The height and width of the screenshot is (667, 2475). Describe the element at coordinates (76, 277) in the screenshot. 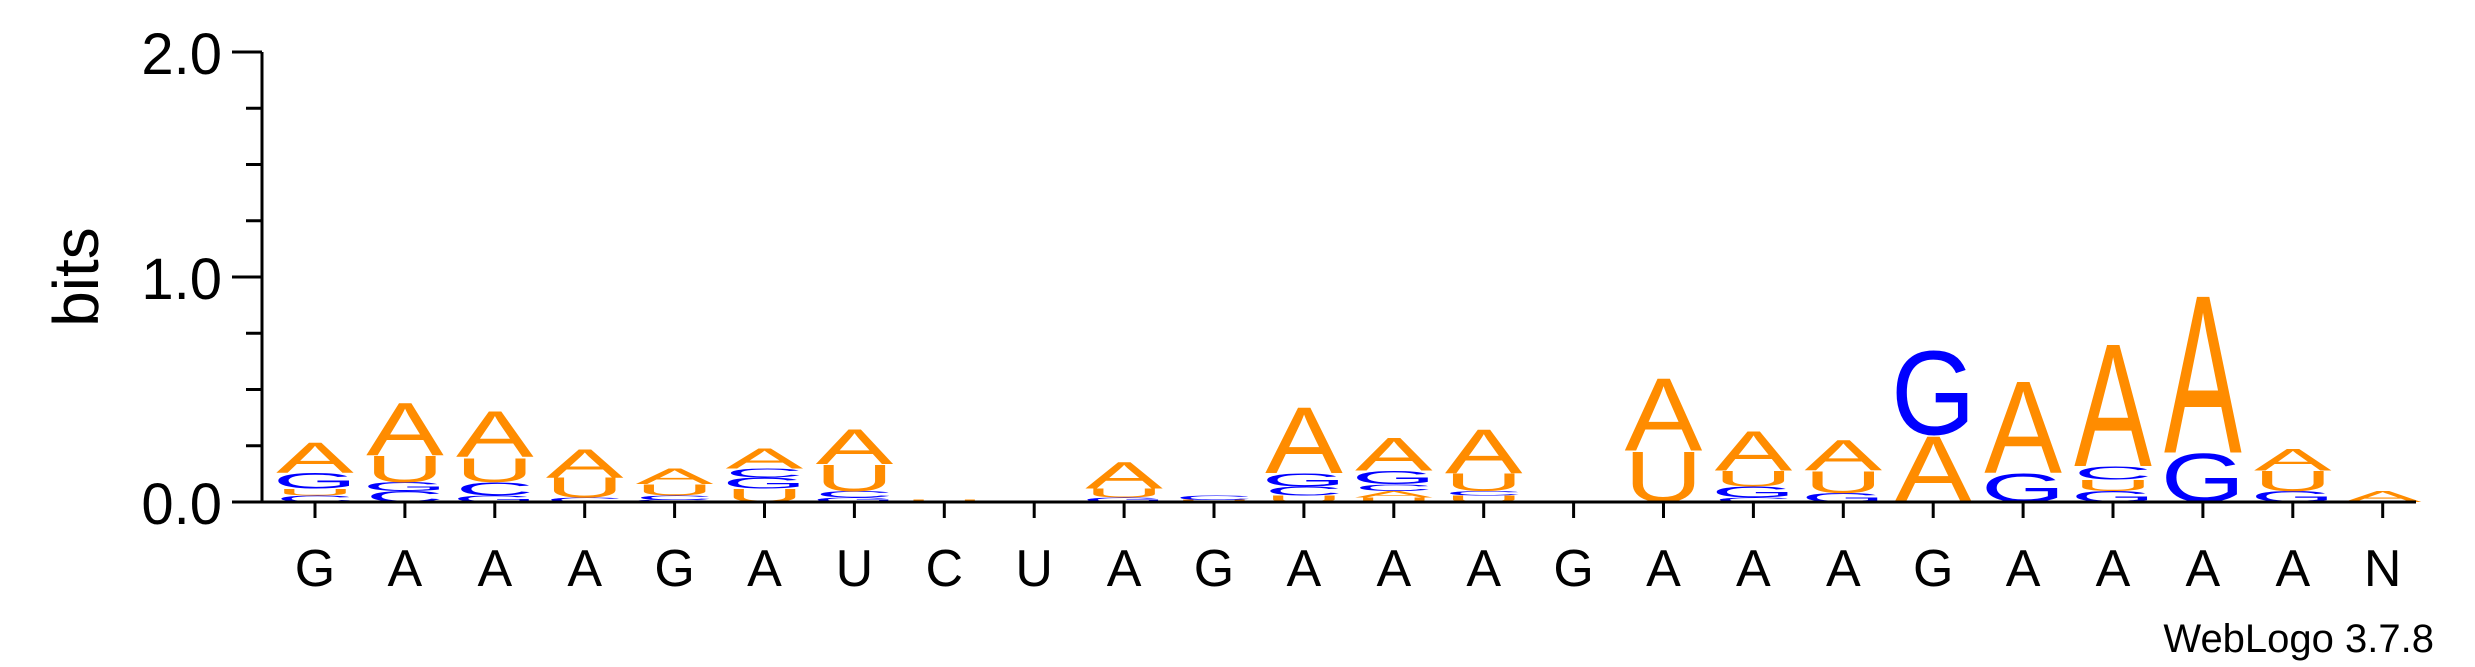

I see `y-axis-label: bits` at that location.